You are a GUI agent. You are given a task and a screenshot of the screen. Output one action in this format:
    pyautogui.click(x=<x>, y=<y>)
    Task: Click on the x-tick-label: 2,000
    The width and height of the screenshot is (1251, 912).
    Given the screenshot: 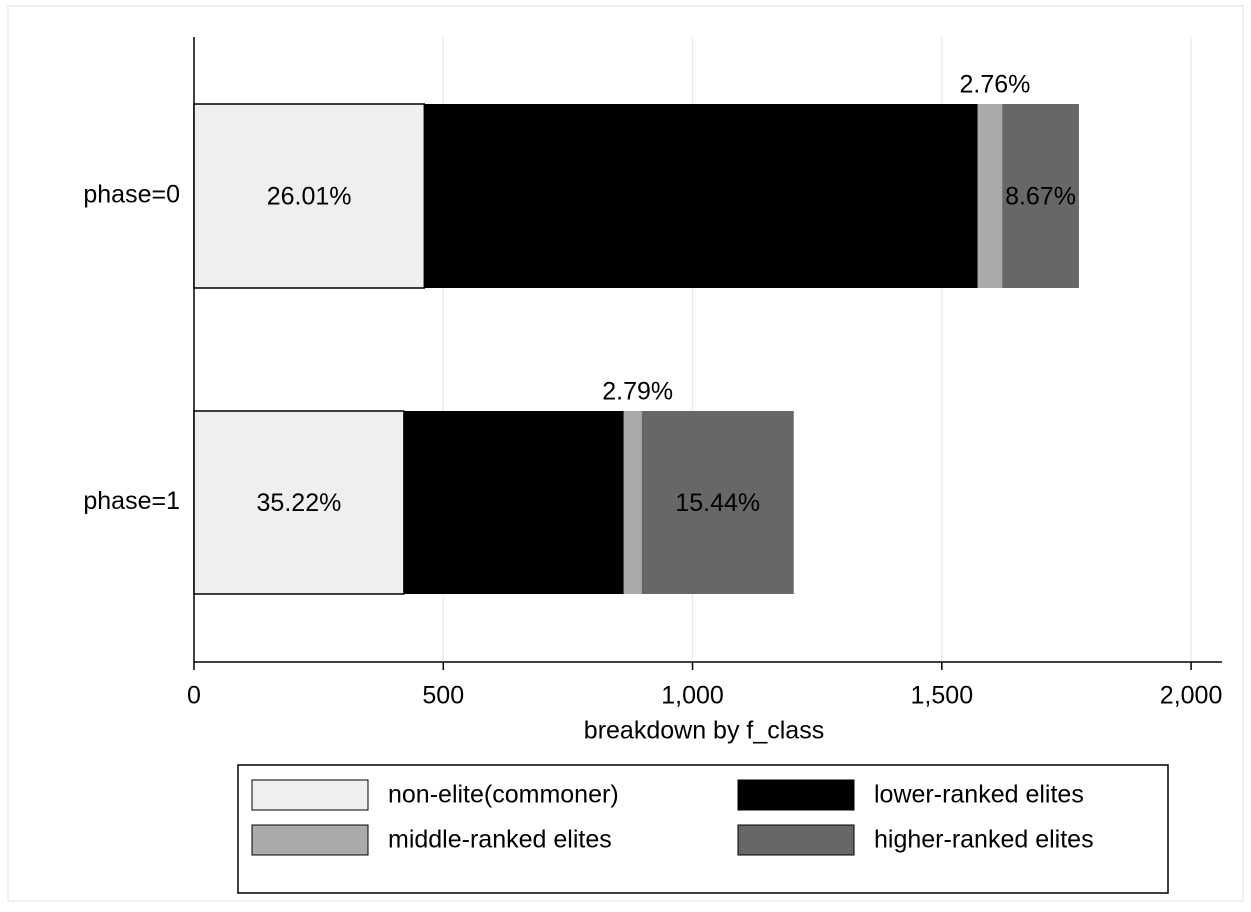 What is the action you would take?
    pyautogui.click(x=1191, y=696)
    